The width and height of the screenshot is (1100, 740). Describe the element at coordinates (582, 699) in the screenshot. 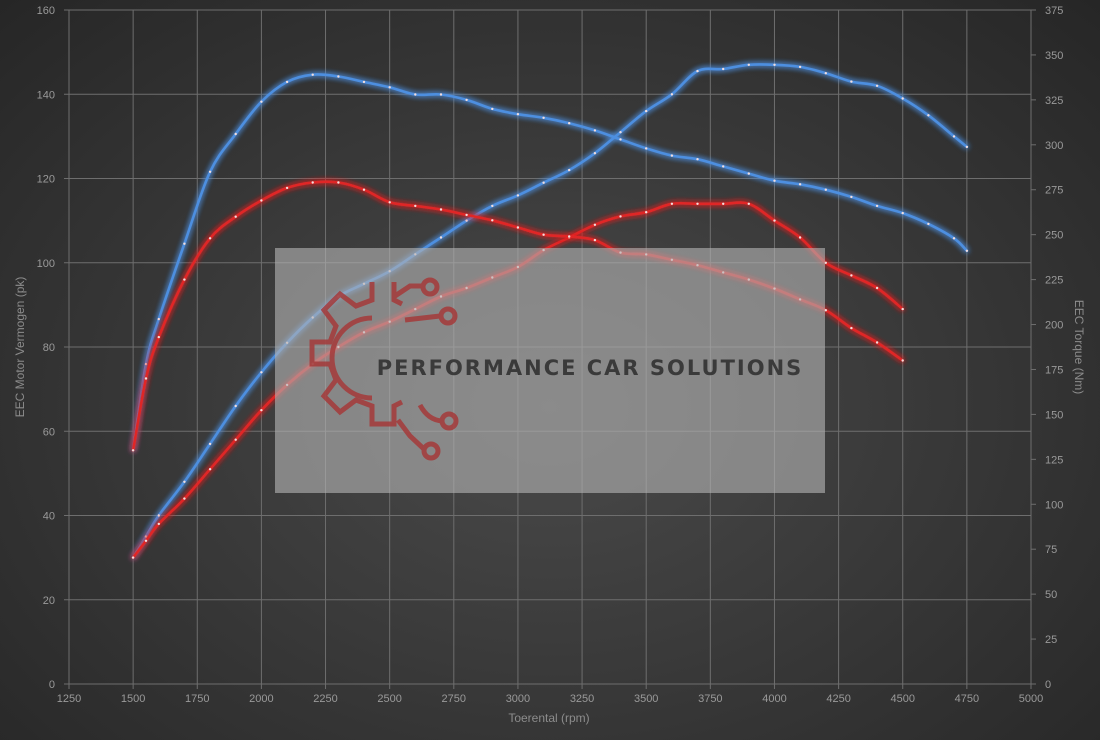

I see `x-tick-label: 3250` at that location.